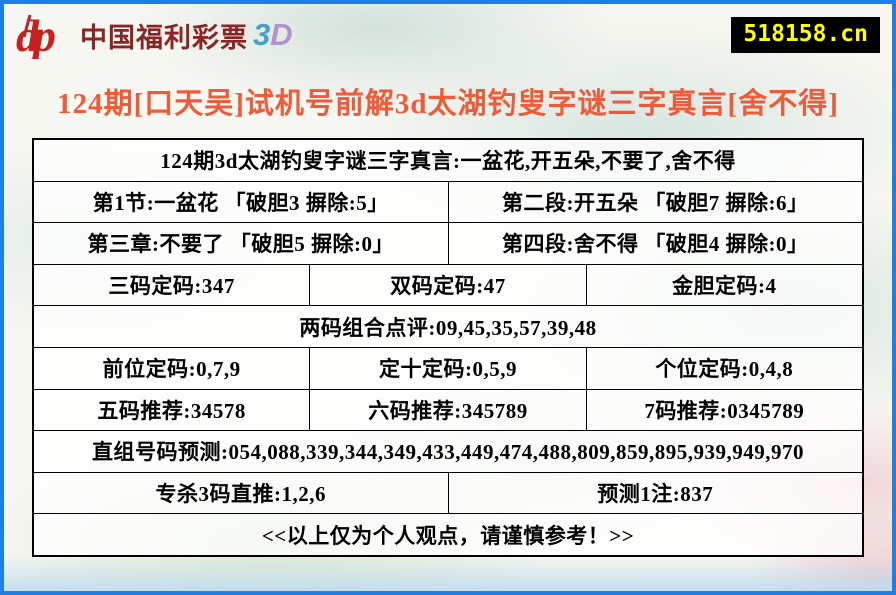 This screenshot has height=595, width=896. I want to click on table-row: 专杀3码直推:1,2,6 预测1注:837, so click(448, 493).